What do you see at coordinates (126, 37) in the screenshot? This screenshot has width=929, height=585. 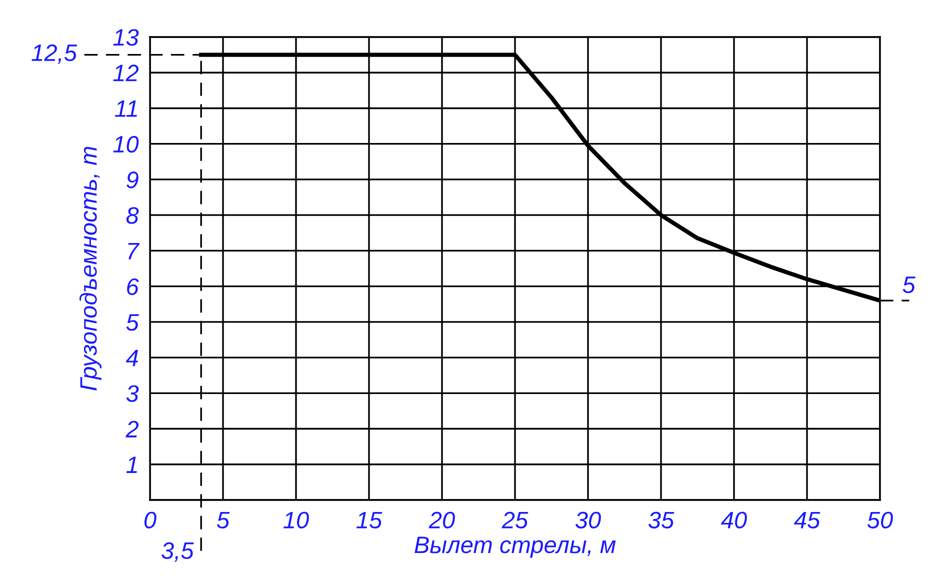 I see `y-tick-label: 13` at bounding box center [126, 37].